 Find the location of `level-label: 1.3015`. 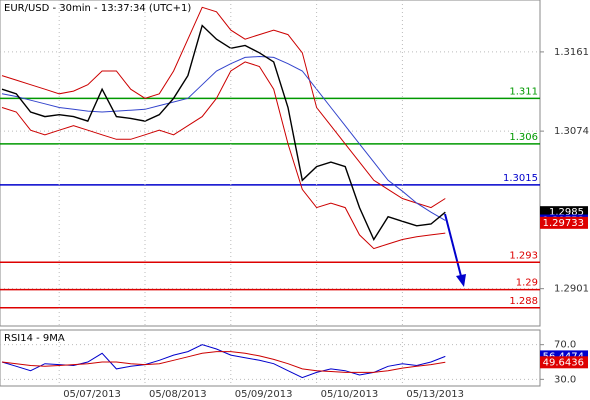

level-label: 1.3015 is located at coordinates (520, 178).